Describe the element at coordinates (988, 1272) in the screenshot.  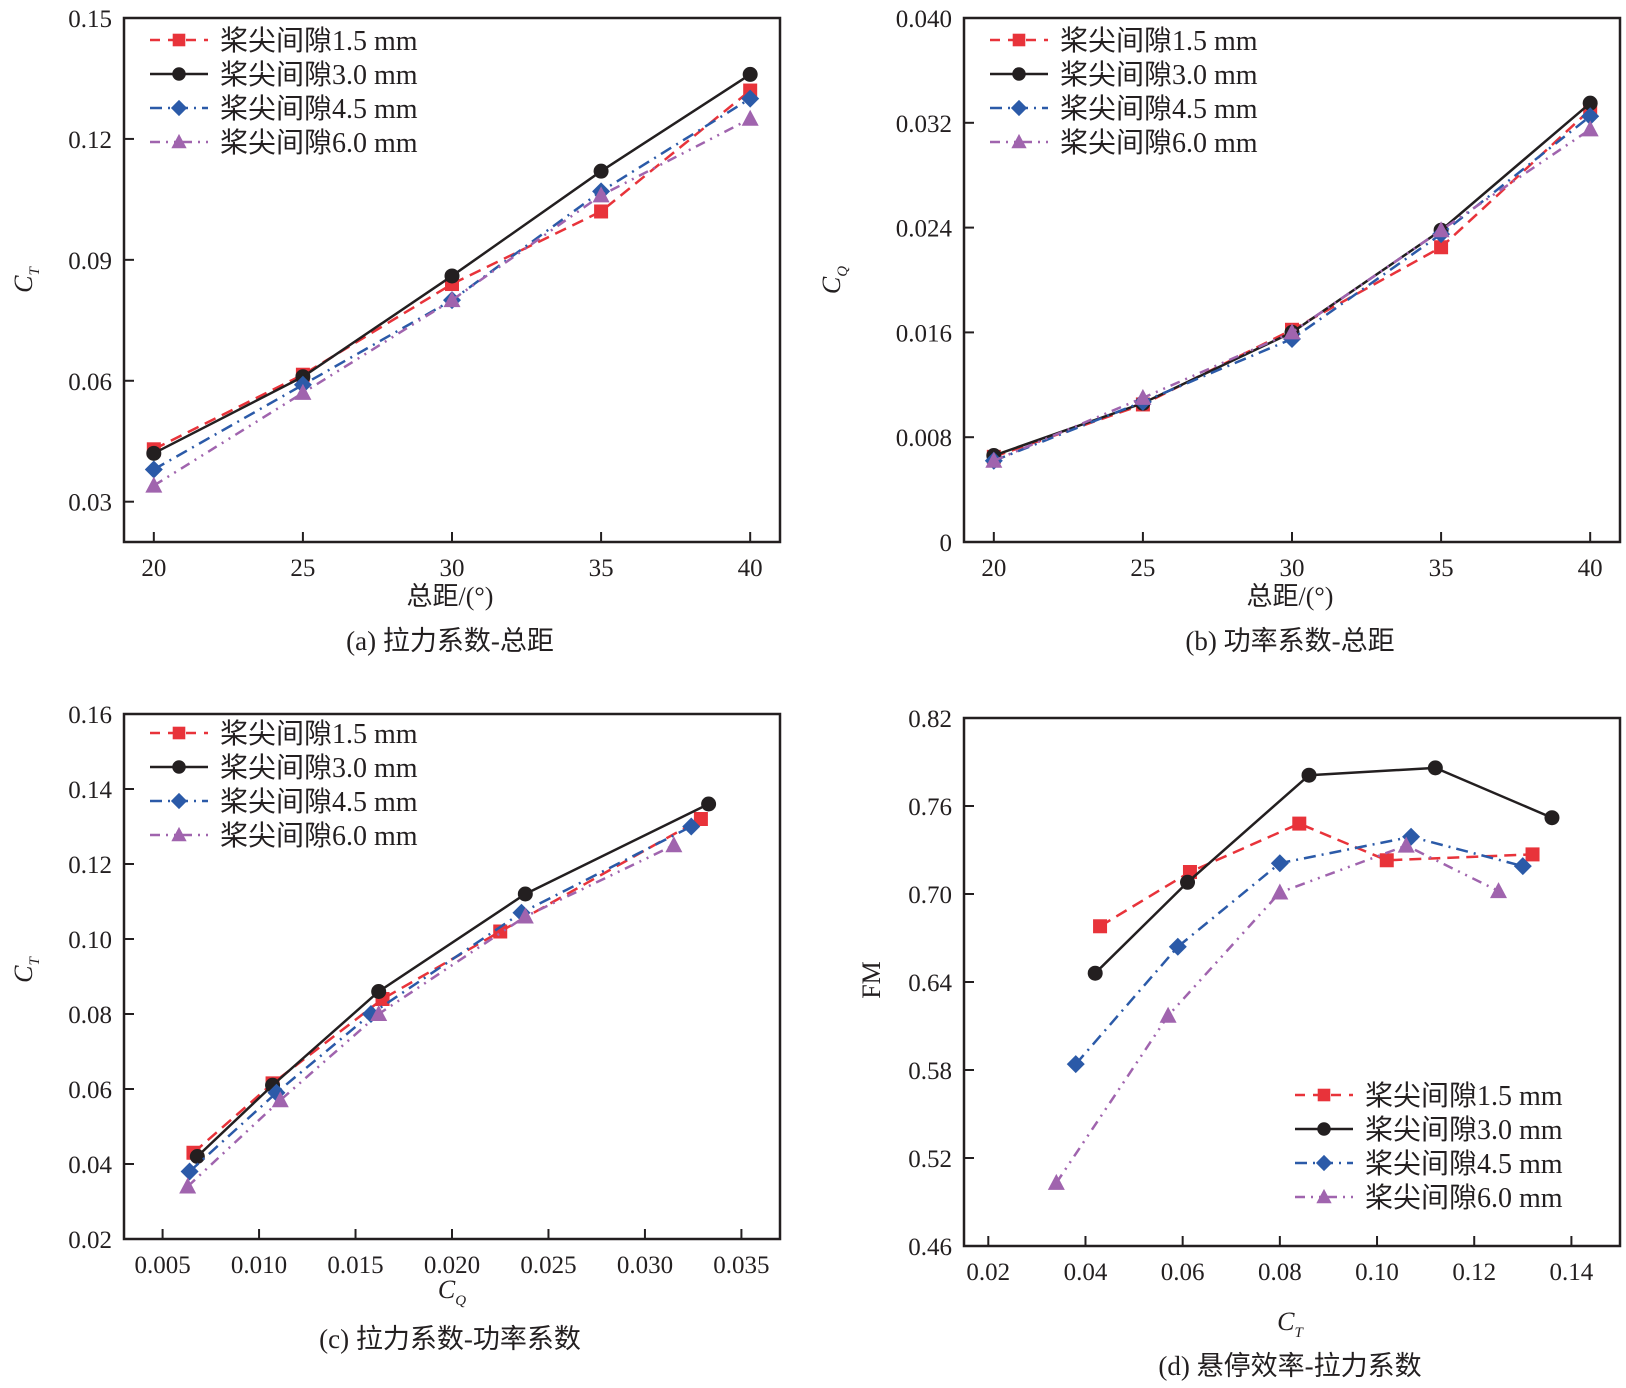
I see `x-tick-label: 0.02` at that location.